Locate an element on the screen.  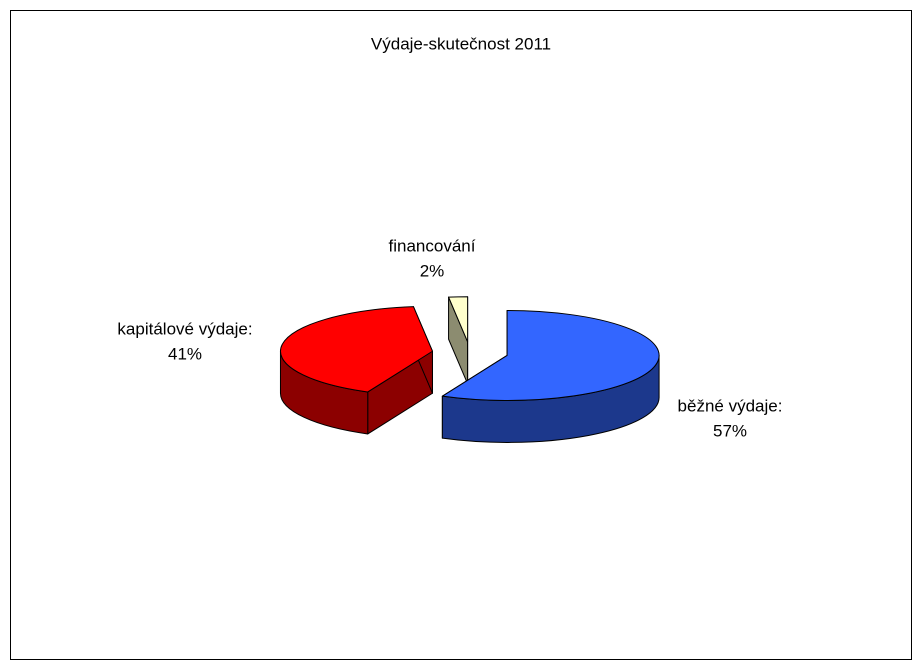
slice-label: kapitálové výdaje: is located at coordinates (184, 328).